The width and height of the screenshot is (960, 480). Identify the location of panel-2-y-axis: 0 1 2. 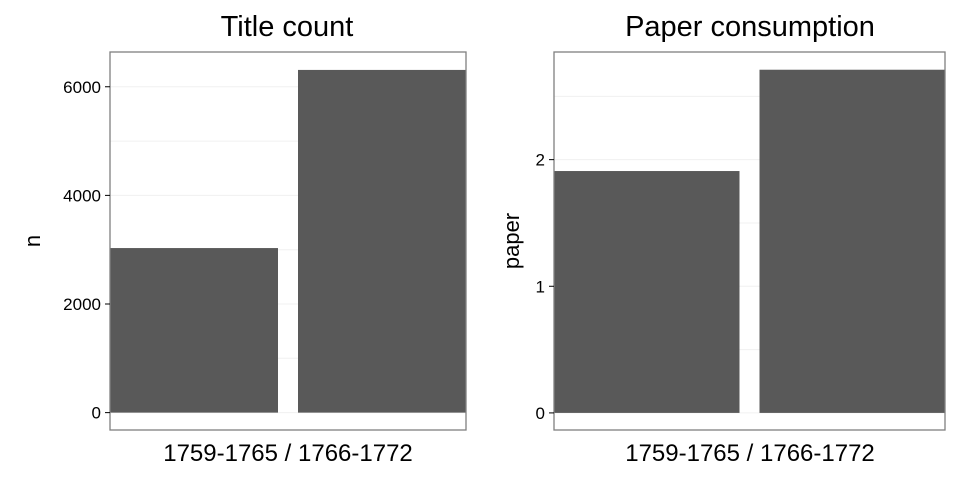
(545, 287).